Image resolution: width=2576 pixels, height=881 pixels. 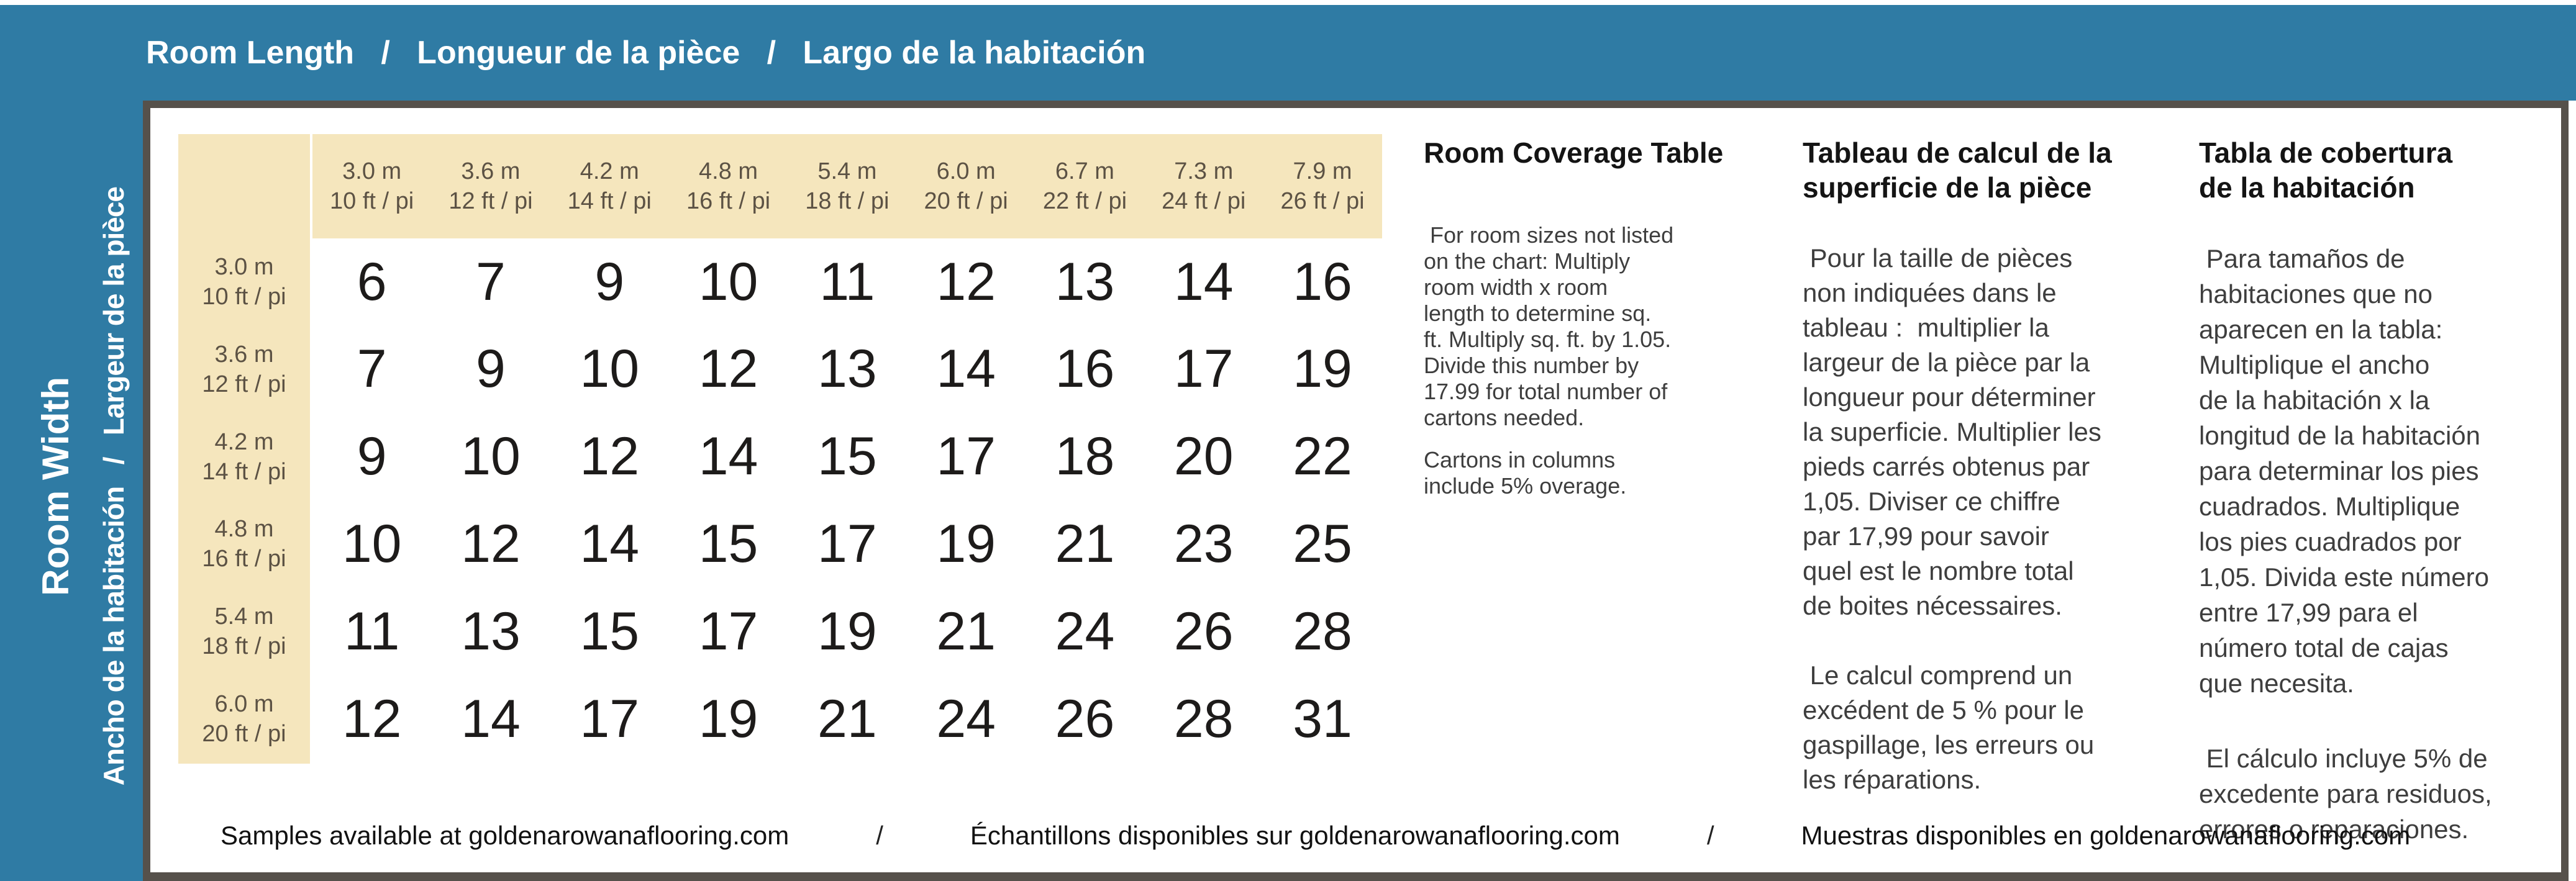 What do you see at coordinates (372, 186) in the screenshot?
I see `column-header: 3.0 m 10 ft / pi` at bounding box center [372, 186].